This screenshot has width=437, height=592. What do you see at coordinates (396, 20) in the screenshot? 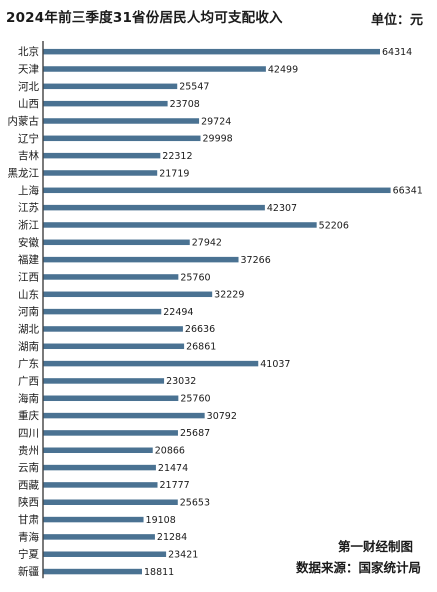
I see `unit-label: 单位：元` at bounding box center [396, 20].